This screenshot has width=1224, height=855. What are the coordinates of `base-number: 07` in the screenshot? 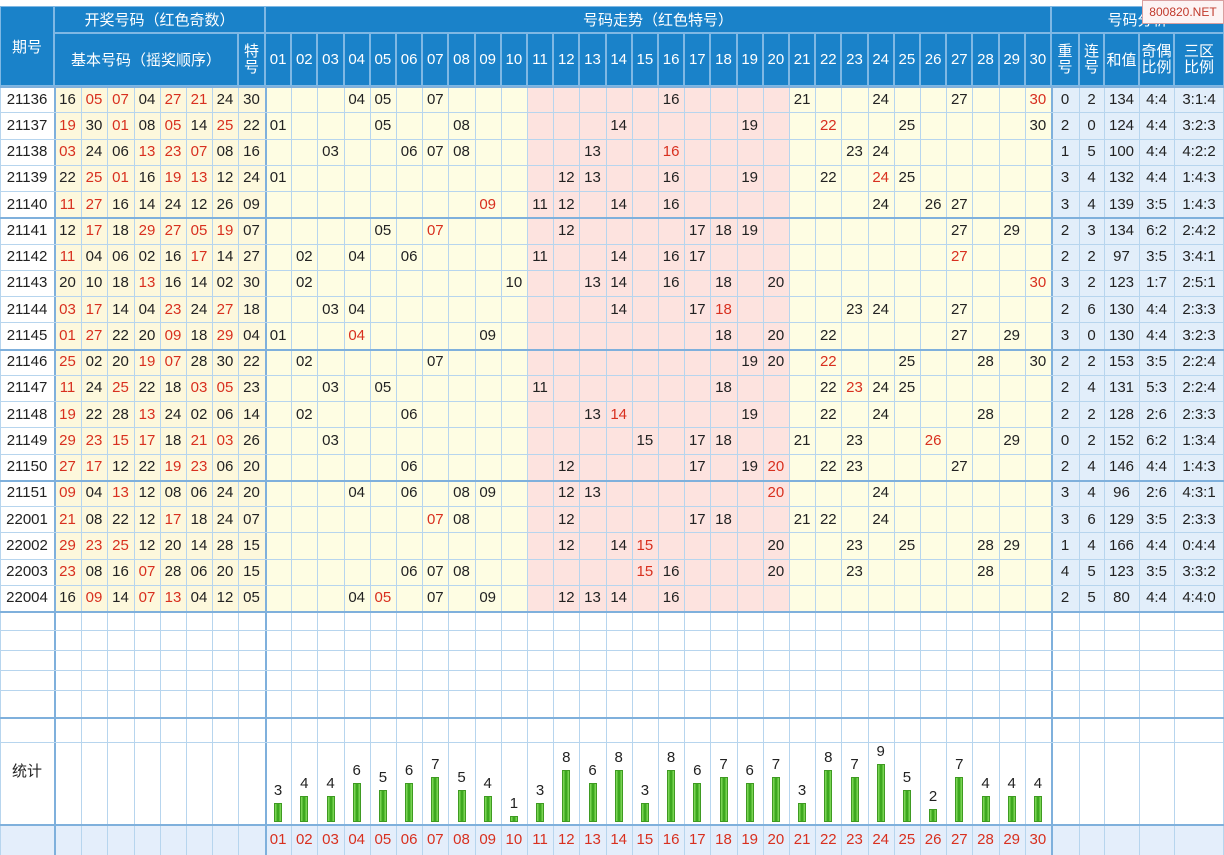 It's located at (147, 572).